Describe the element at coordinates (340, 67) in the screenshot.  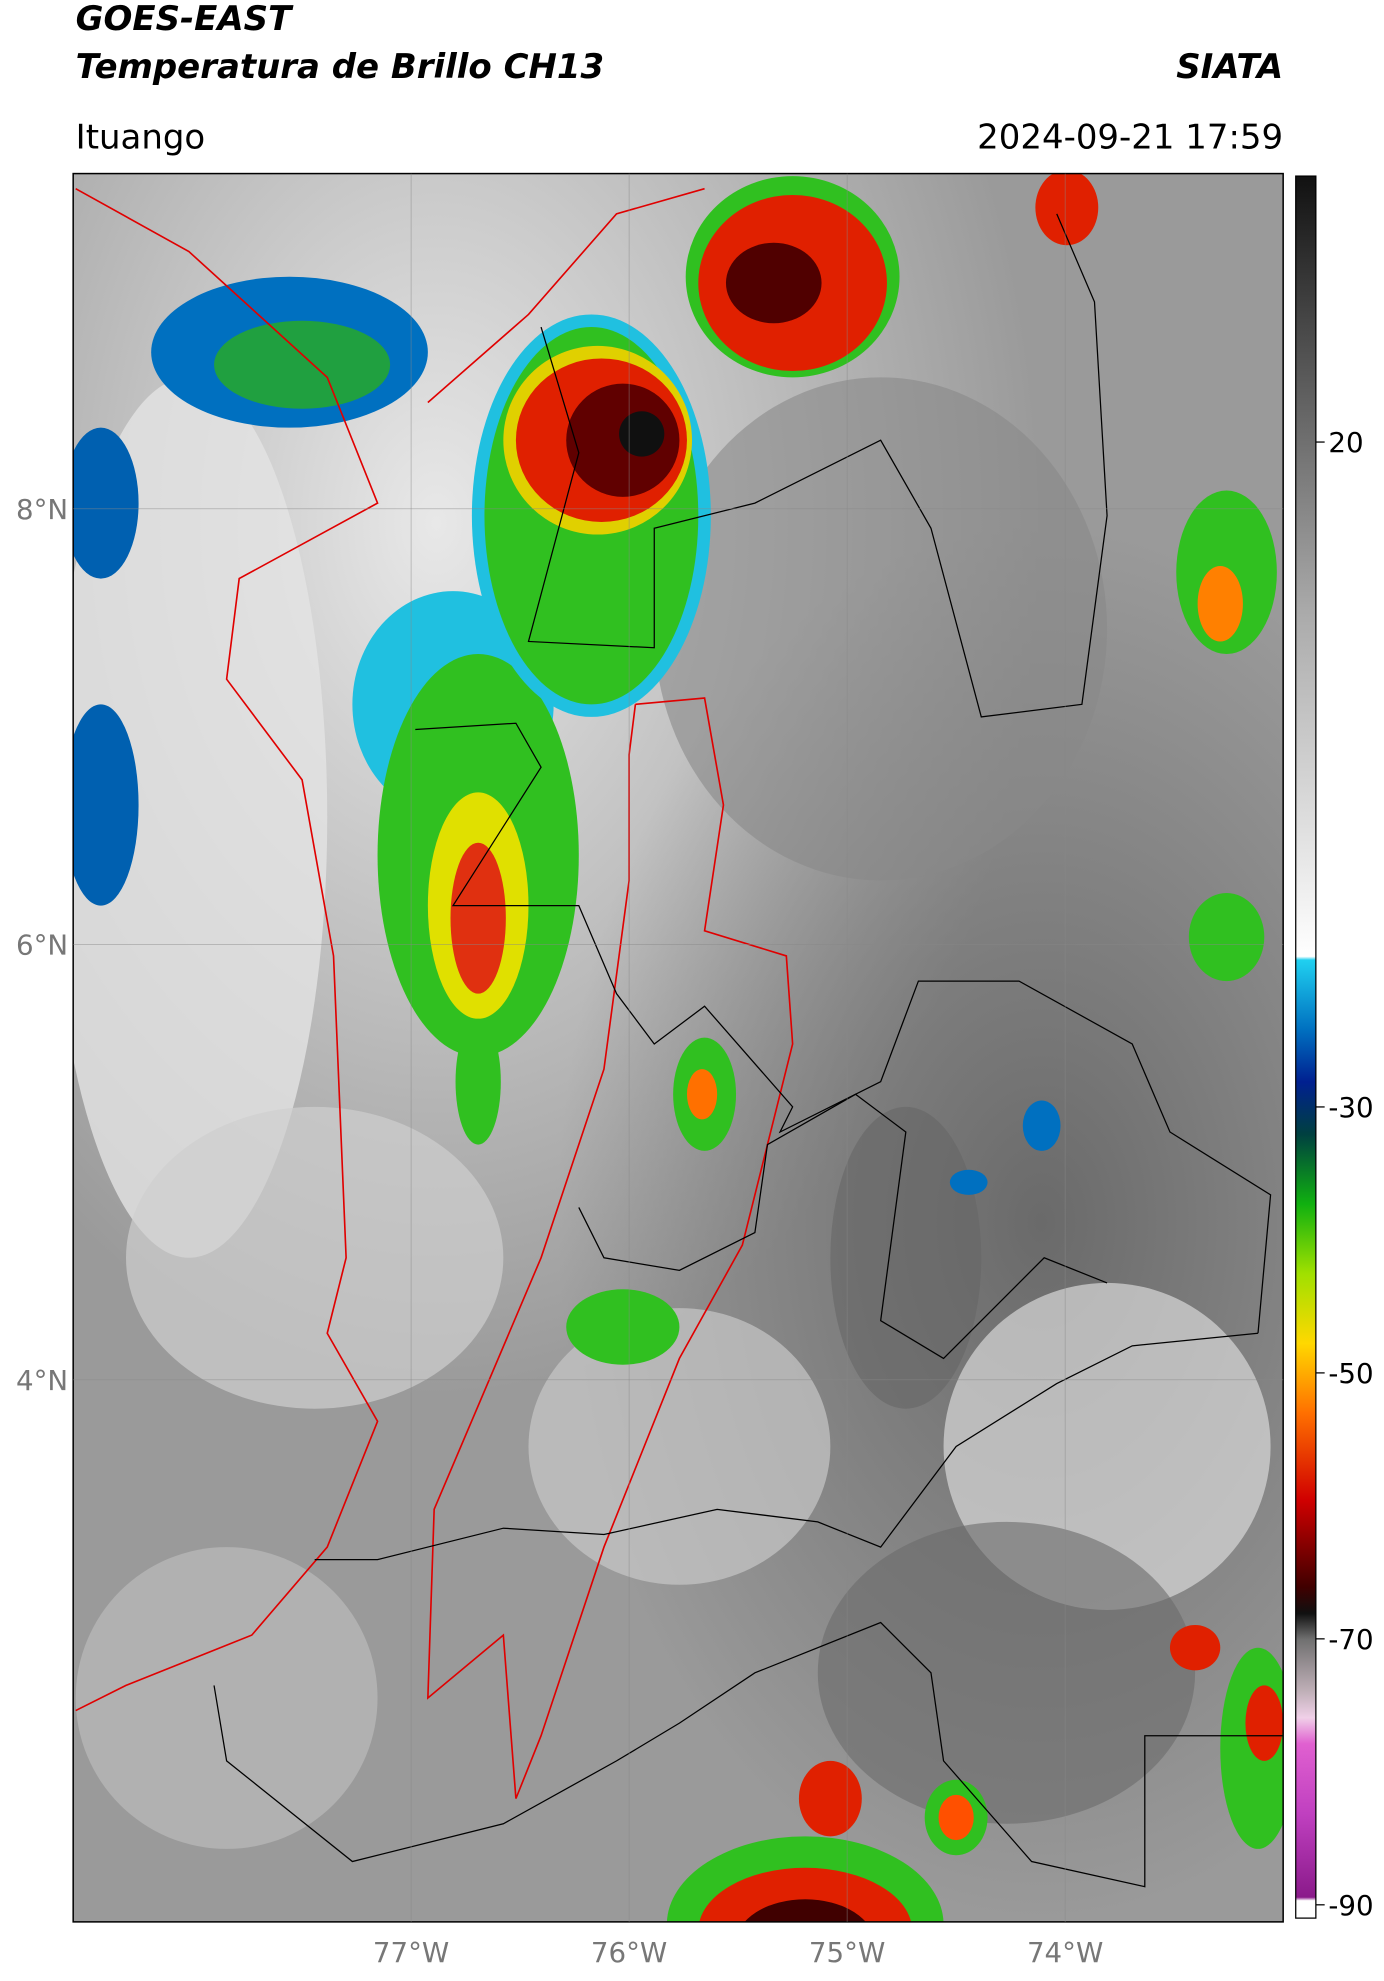
I see `subtitle: Temperatura de Brillo CH13` at that location.